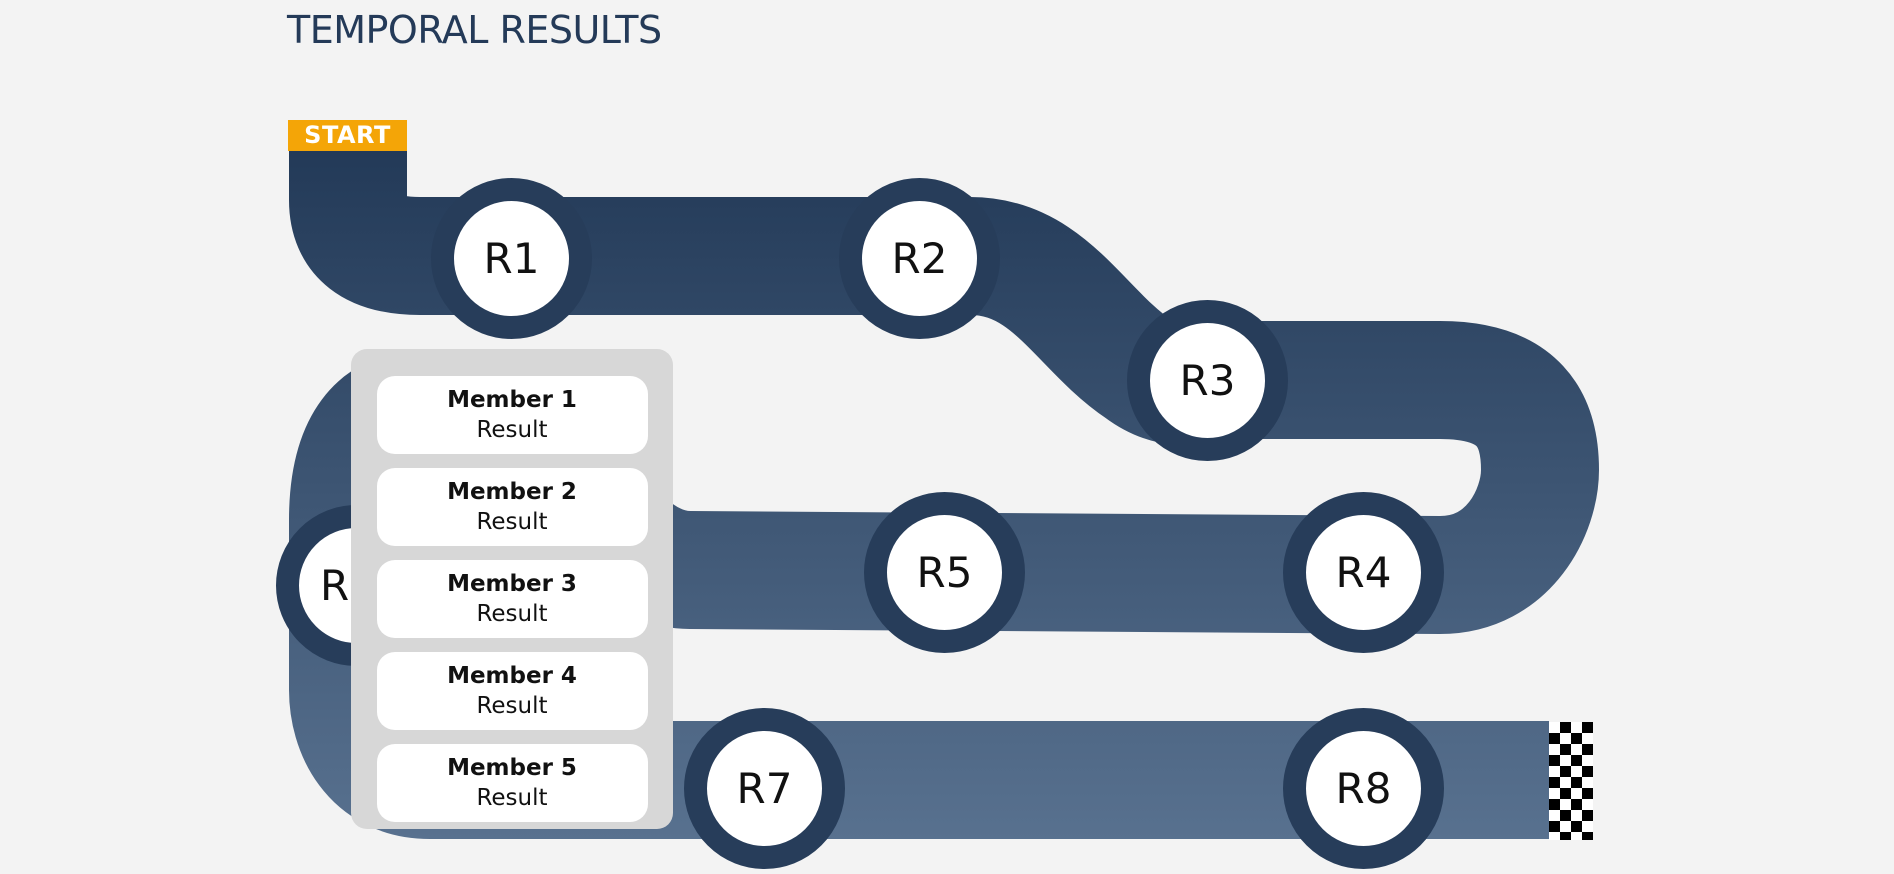 Image resolution: width=1894 pixels, height=874 pixels. Describe the element at coordinates (512, 676) in the screenshot. I see `member-name: Member 4` at that location.